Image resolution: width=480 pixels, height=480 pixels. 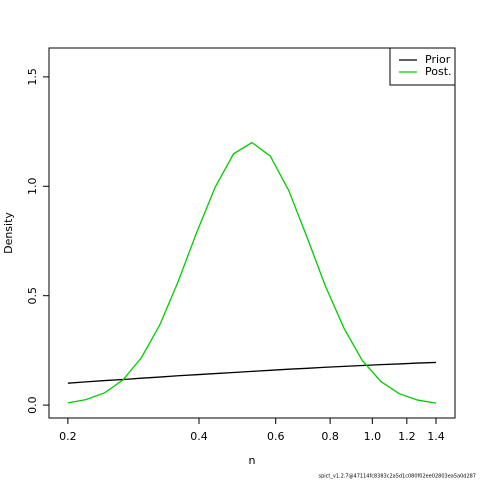 I want to click on y-axis-label: Density, so click(x=8, y=233).